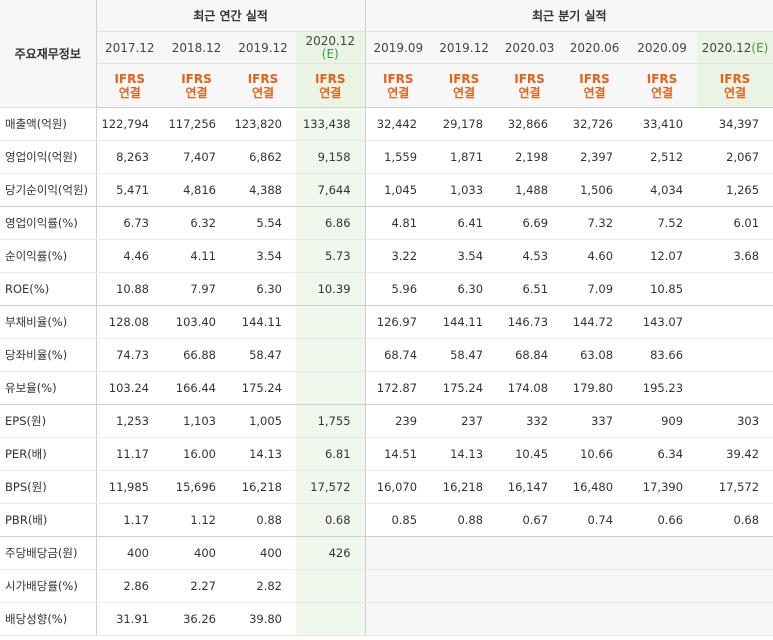 The width and height of the screenshot is (773, 640). Describe the element at coordinates (735, 520) in the screenshot. I see `quarterly-value-cell: 0.68` at that location.